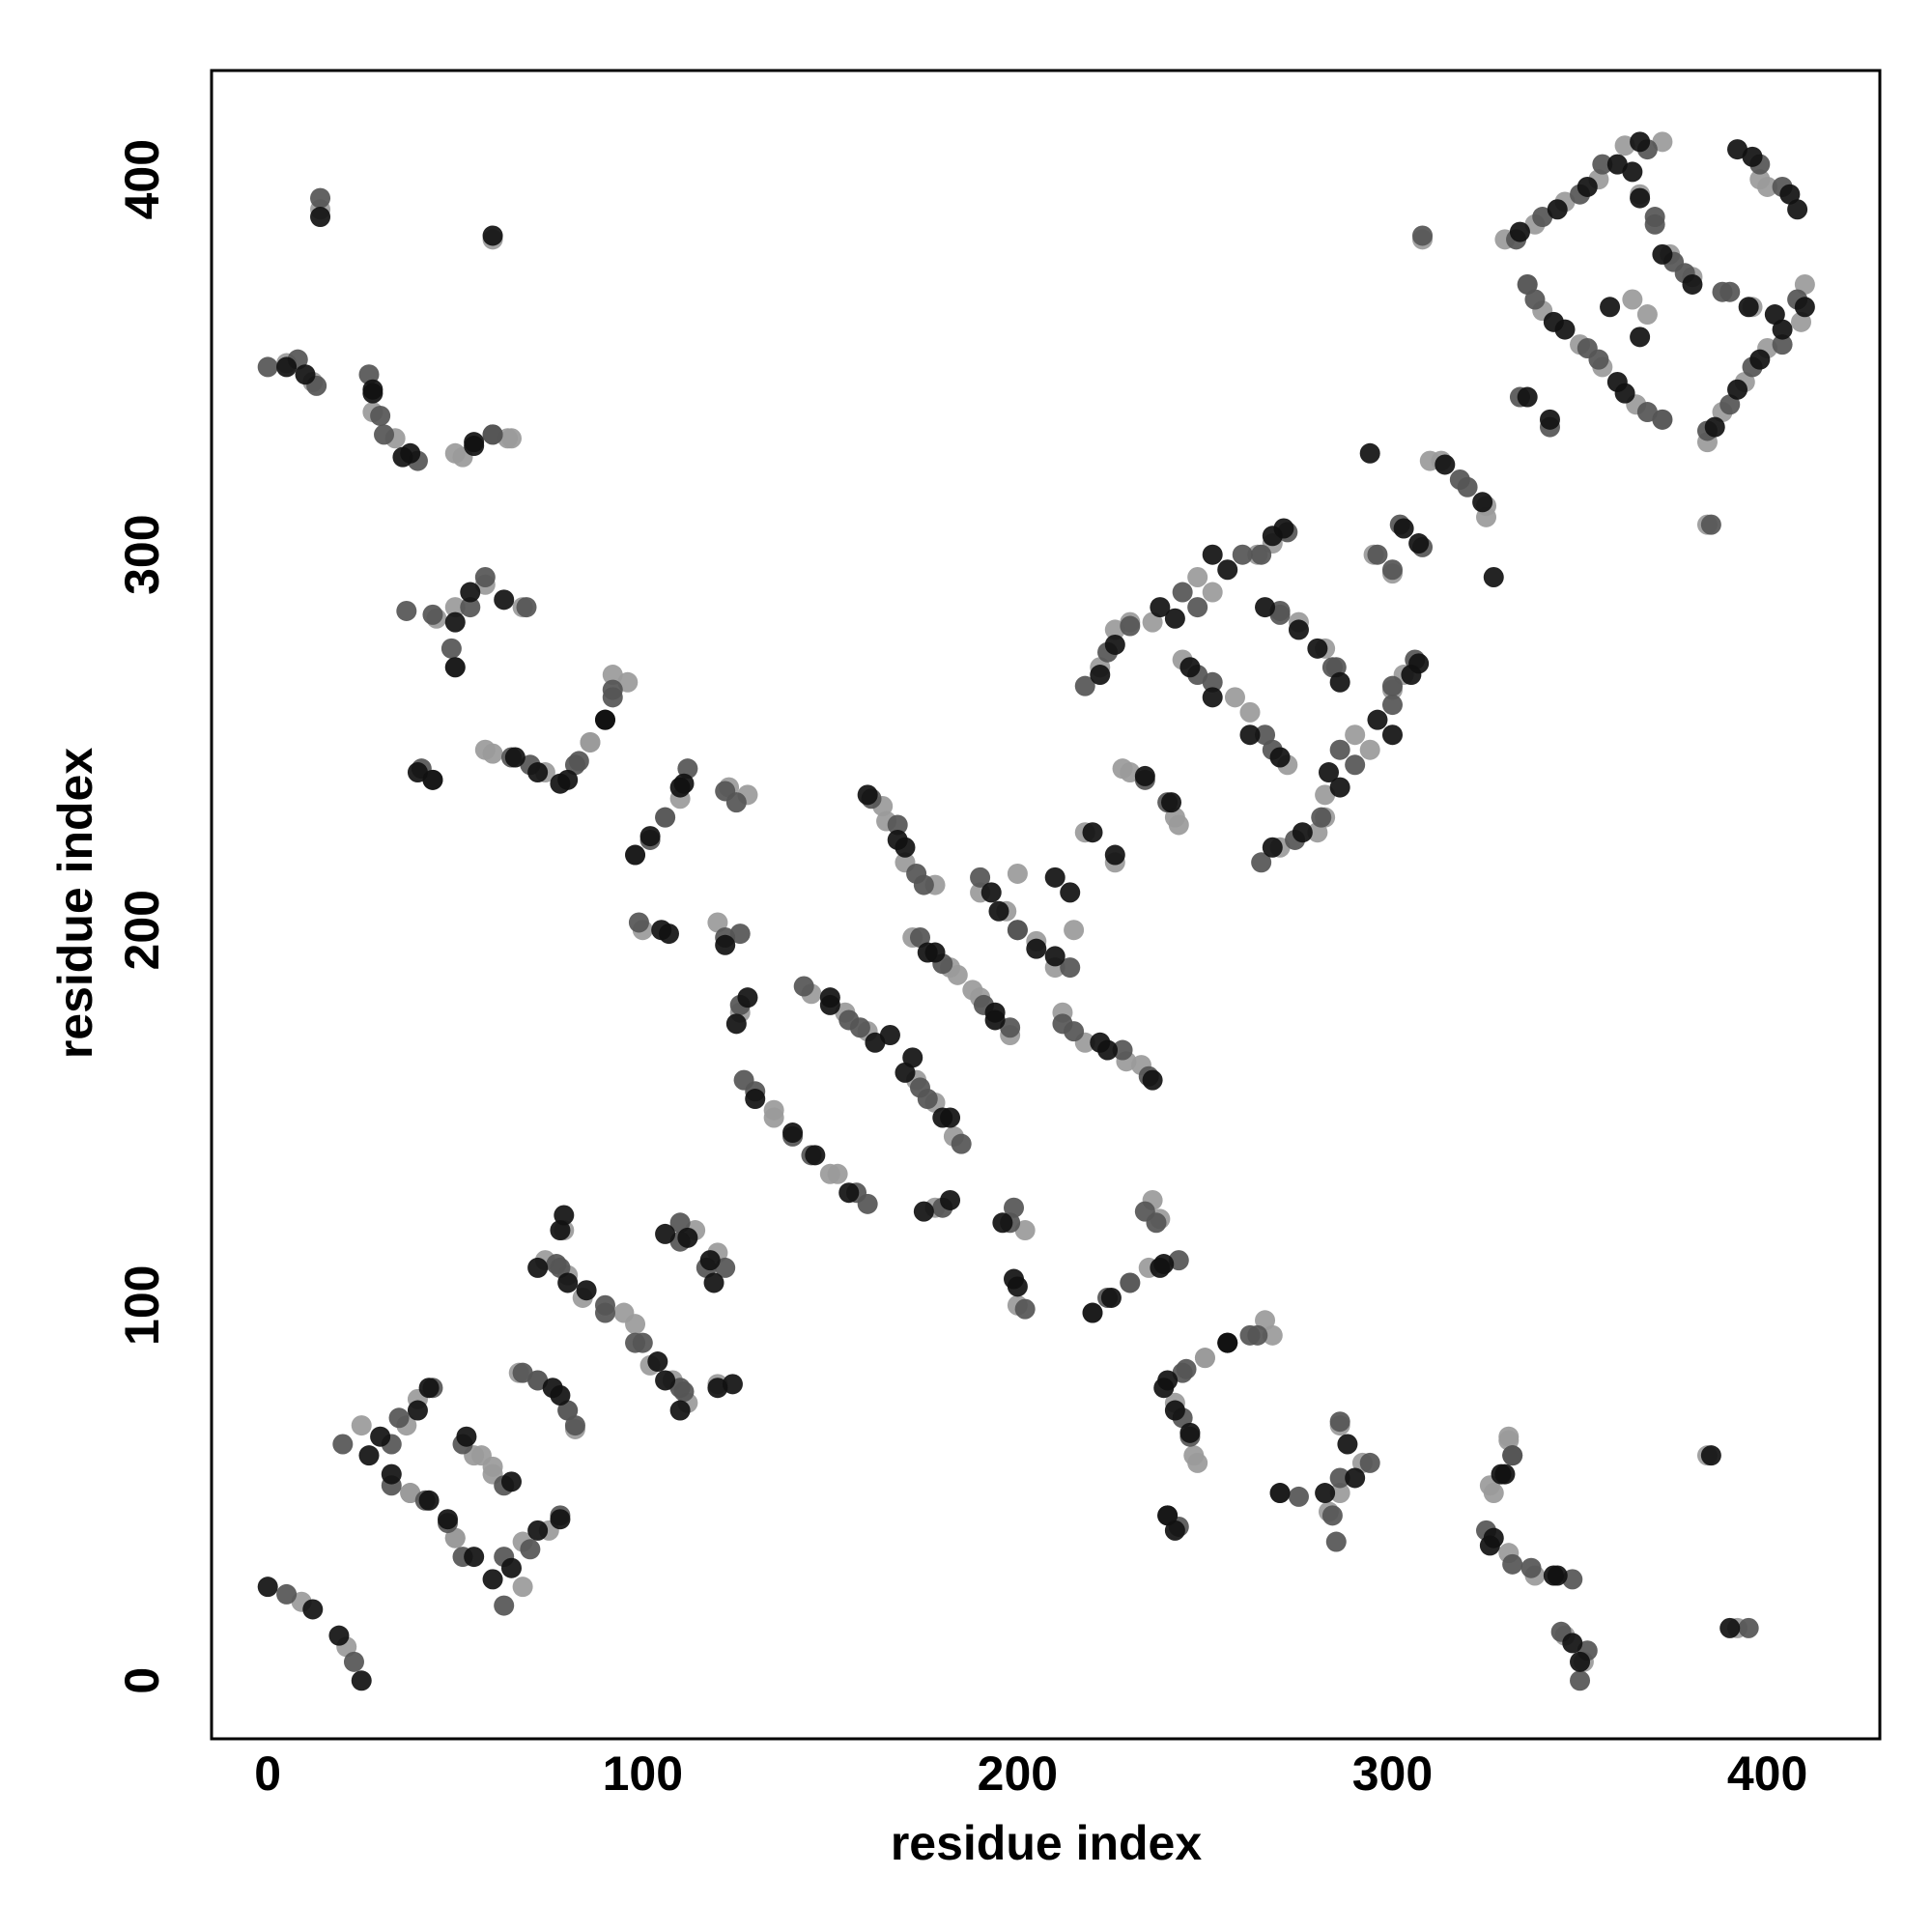 The width and height of the screenshot is (1932, 1932). What do you see at coordinates (142, 930) in the screenshot?
I see `y-tick-label: 200` at bounding box center [142, 930].